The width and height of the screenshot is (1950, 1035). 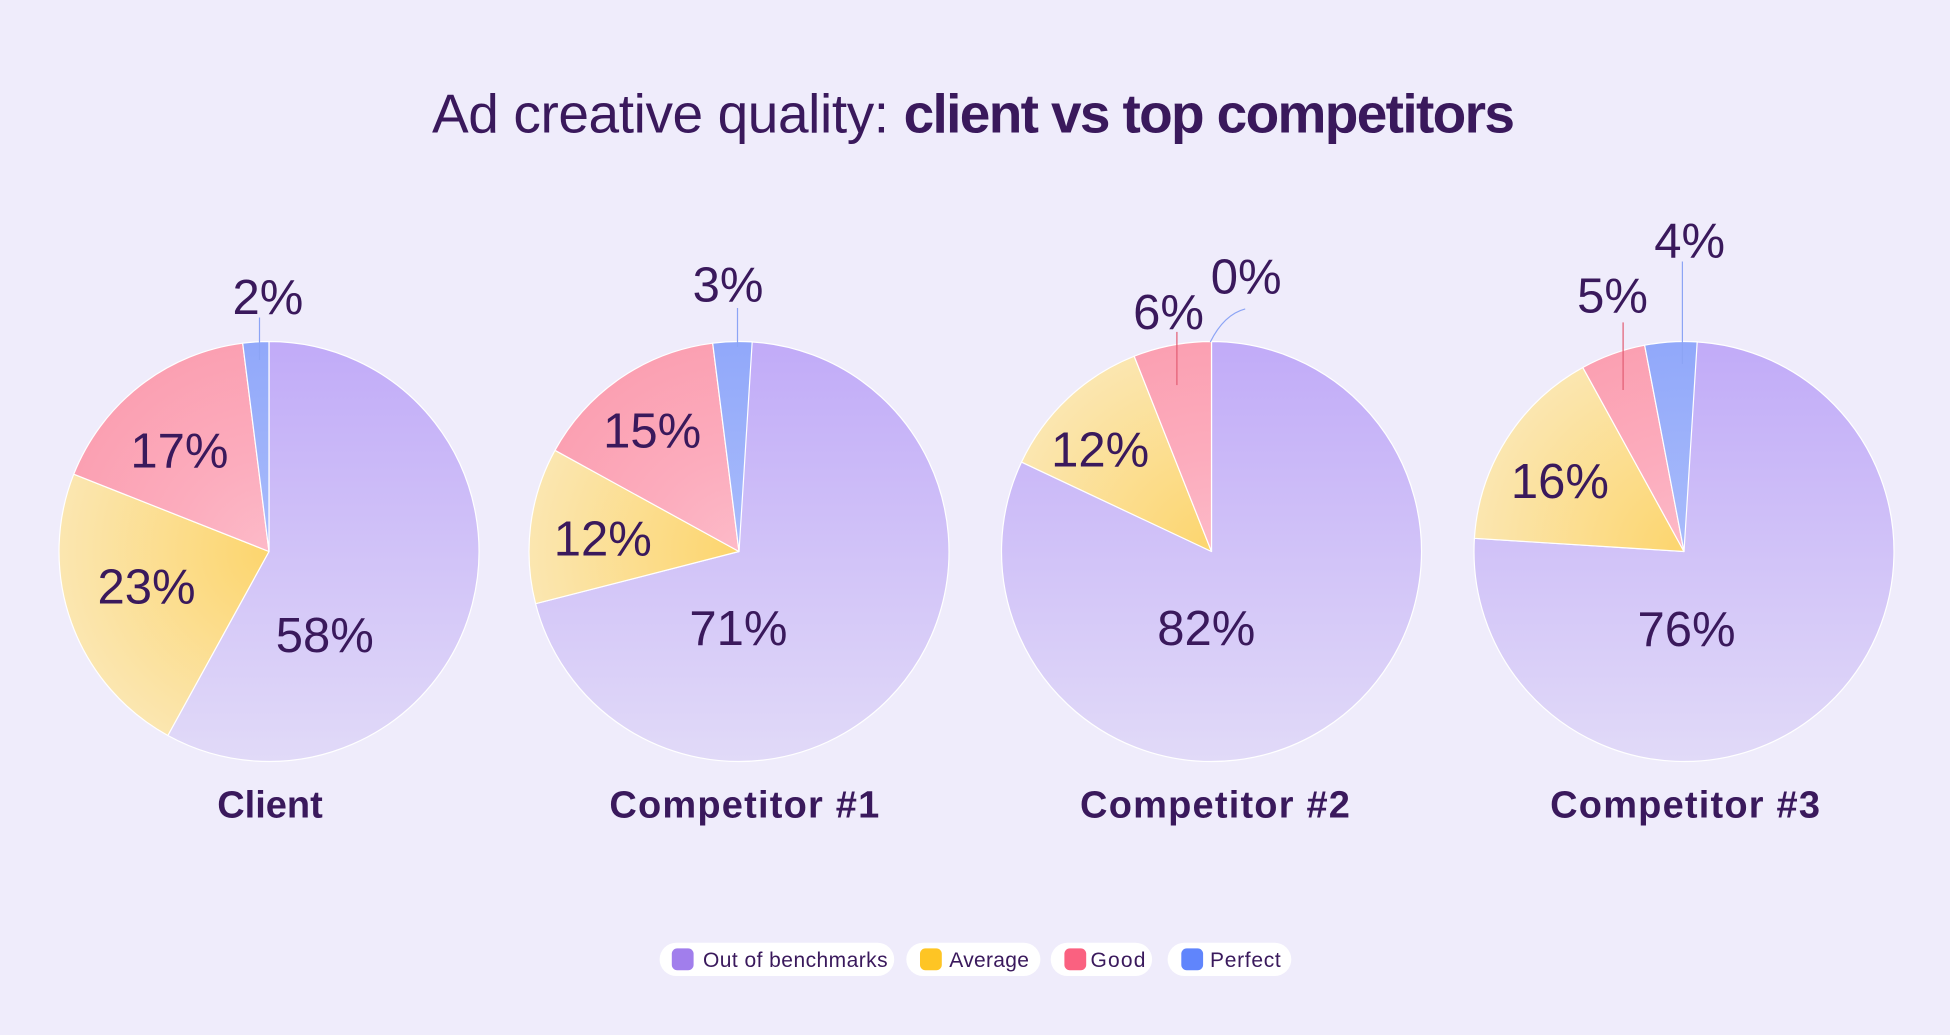 What do you see at coordinates (1686, 630) in the screenshot?
I see `svg-text: 76%` at bounding box center [1686, 630].